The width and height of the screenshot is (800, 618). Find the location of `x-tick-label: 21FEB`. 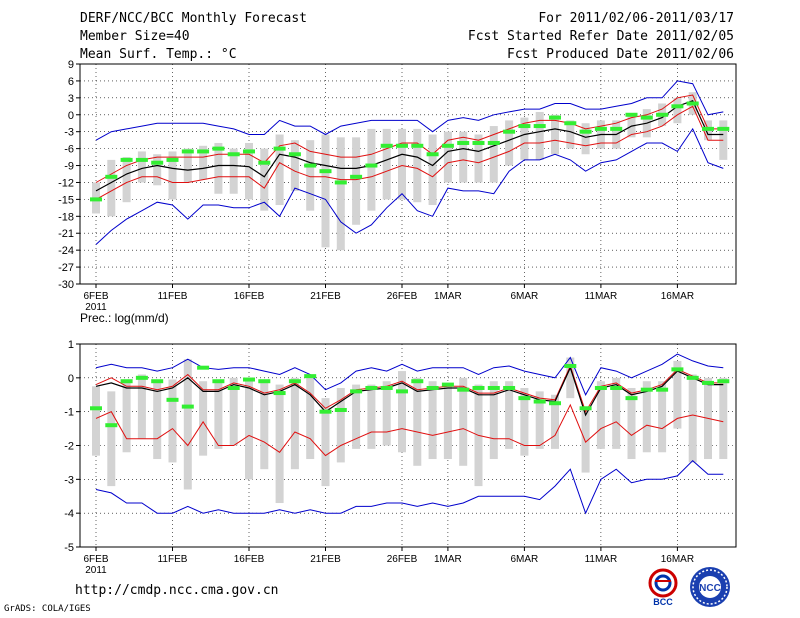

x-tick-label: 21FEB is located at coordinates (325, 559).